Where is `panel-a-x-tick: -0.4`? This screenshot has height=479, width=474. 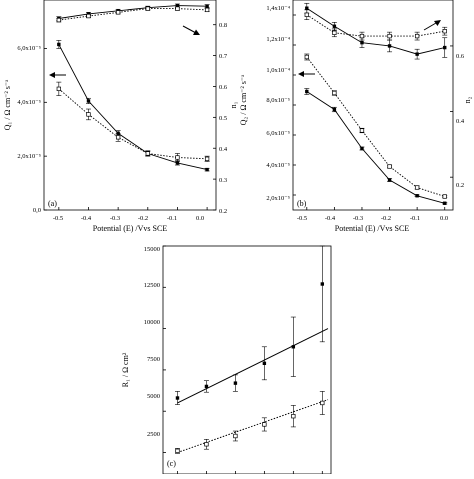
panel-a-x-tick: -0.4 is located at coordinates (86, 218).